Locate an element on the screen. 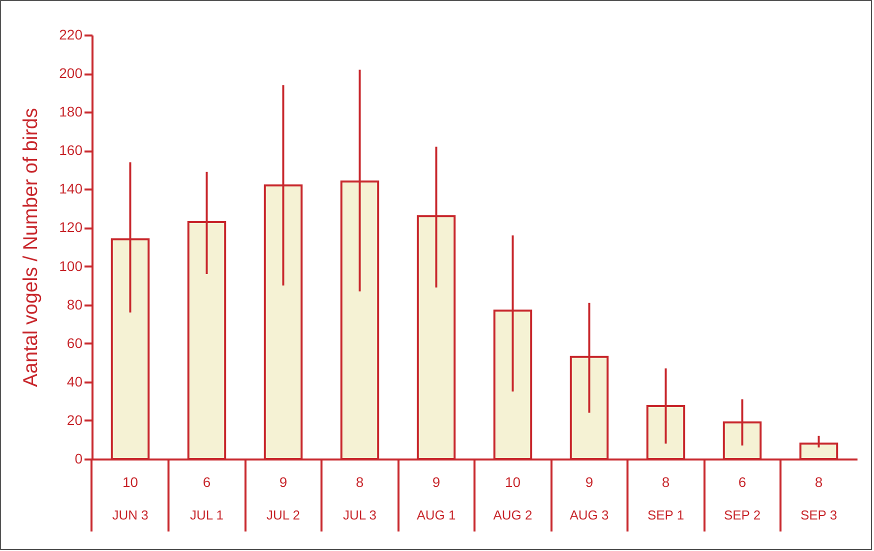 This screenshot has width=874, height=551. y-tick-label: 120 is located at coordinates (71, 227).